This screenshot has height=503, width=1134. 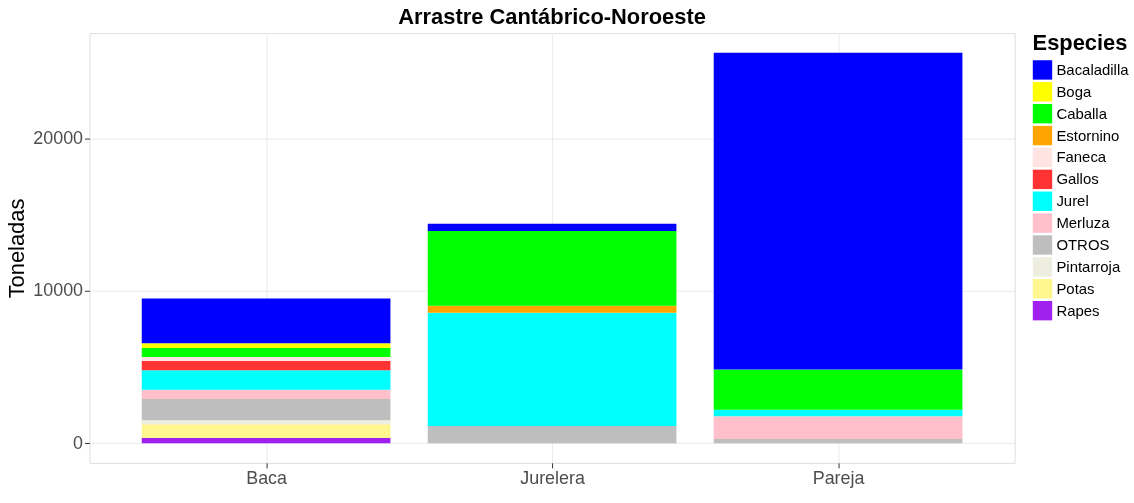 What do you see at coordinates (1072, 201) in the screenshot?
I see `legend-label: Jurel` at bounding box center [1072, 201].